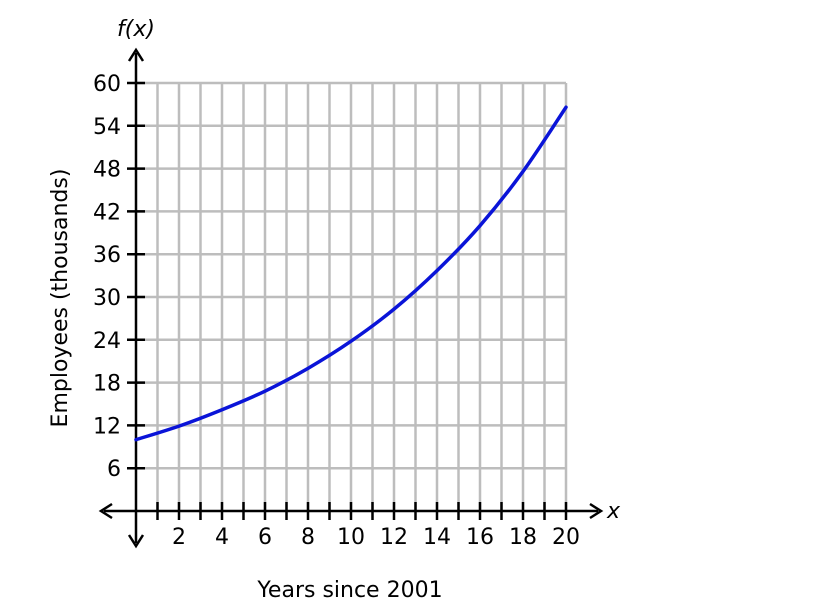  I want to click on y-tick-label: 18, so click(107, 384).